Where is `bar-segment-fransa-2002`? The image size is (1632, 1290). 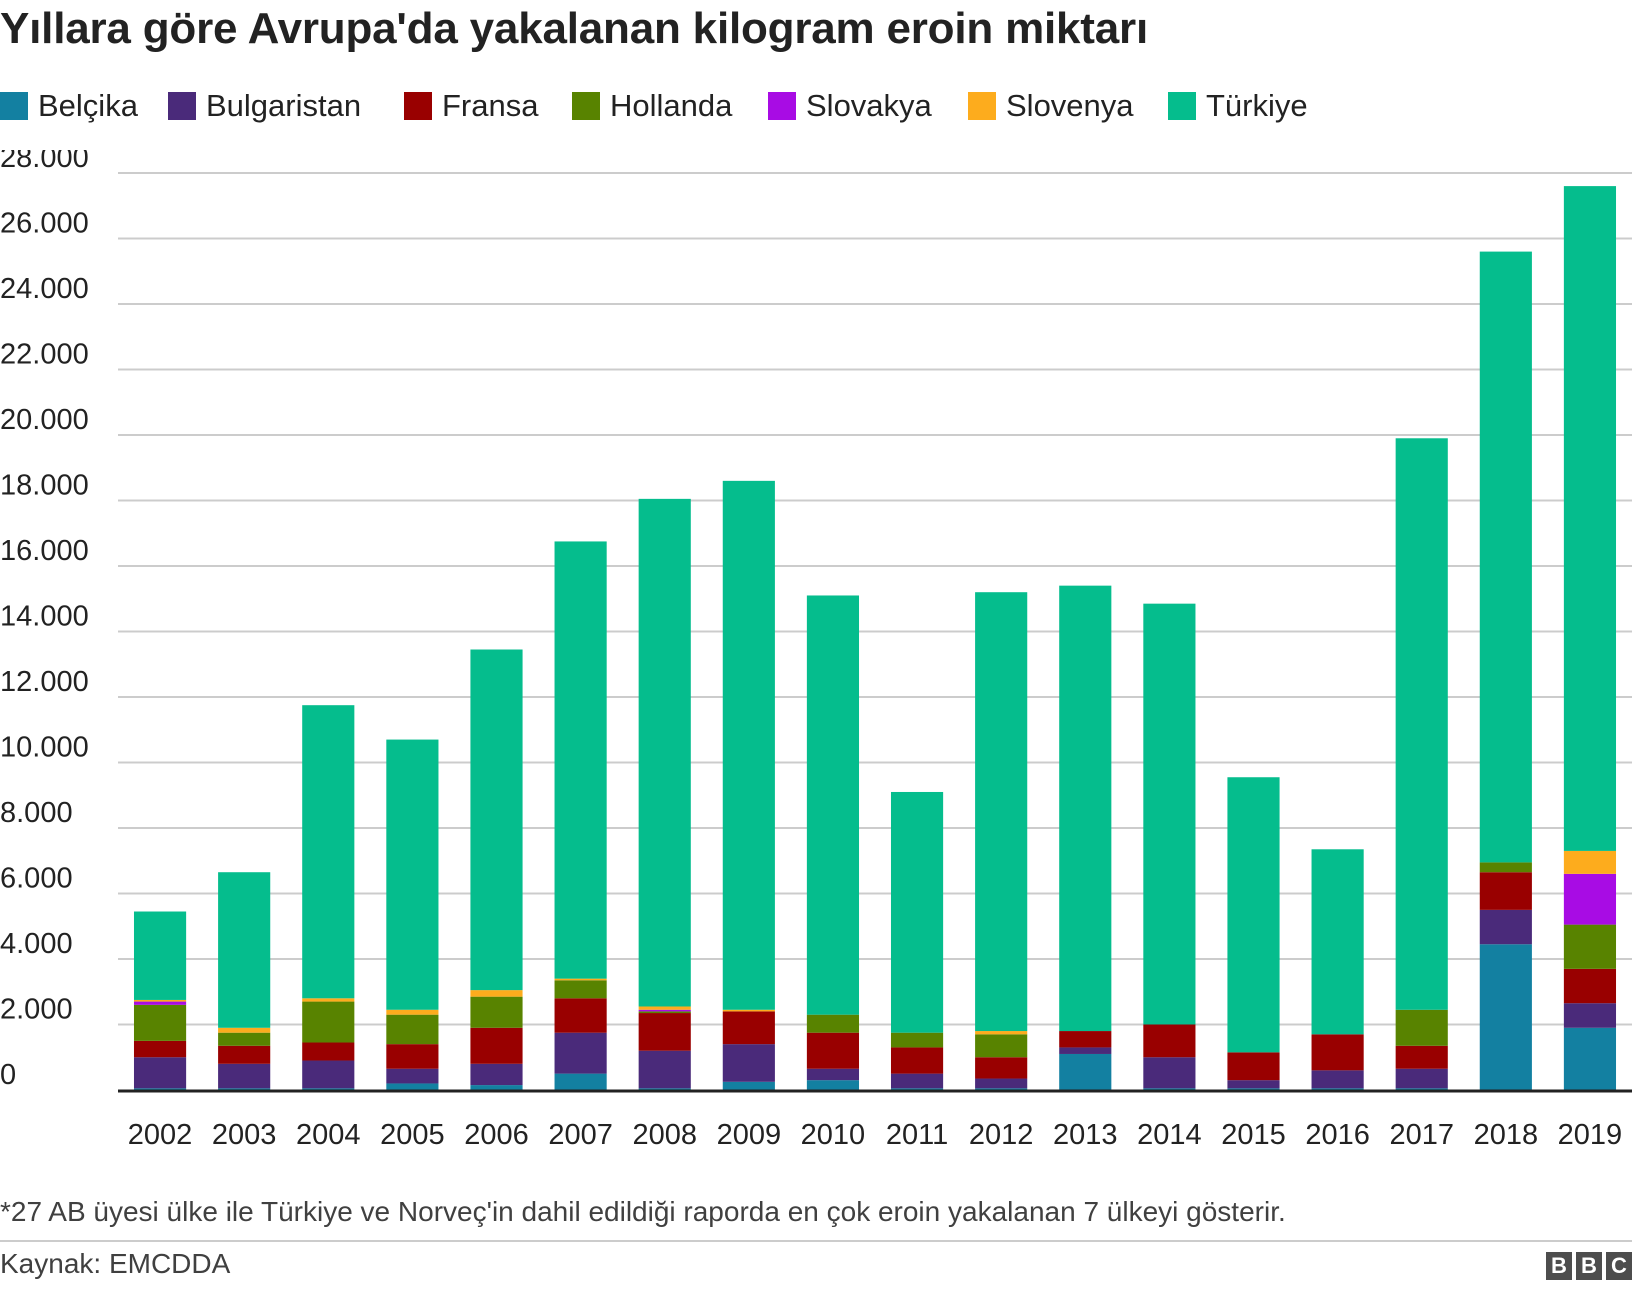
bar-segment-fransa-2002 is located at coordinates (160, 1049).